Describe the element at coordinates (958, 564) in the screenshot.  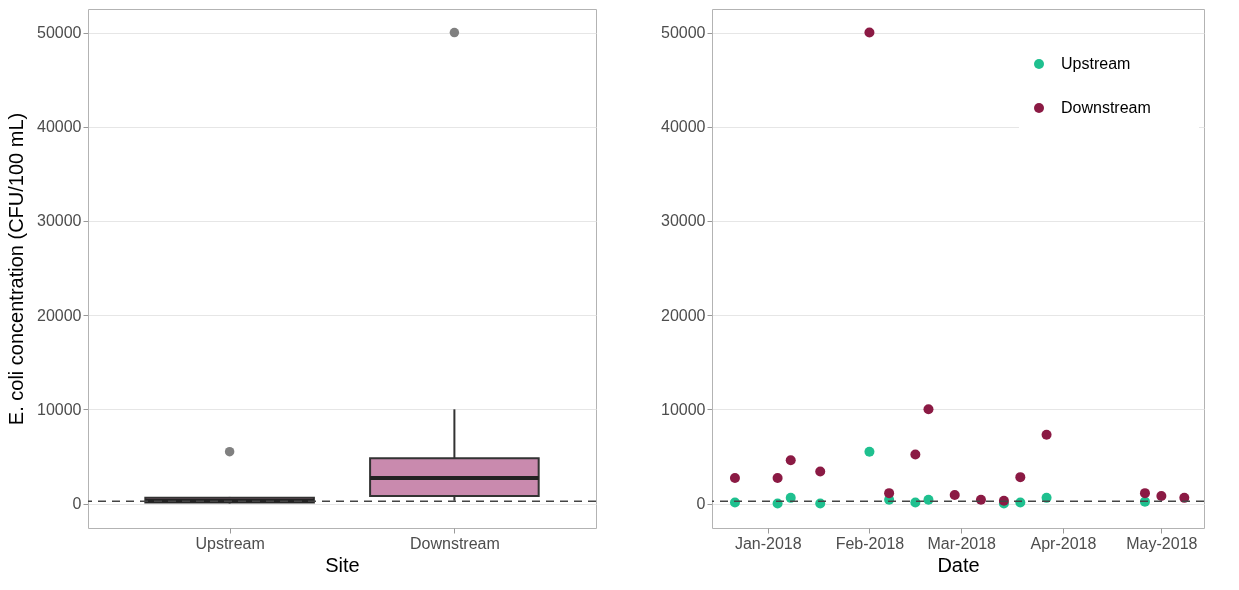
I see `x-axis-title: Date` at that location.